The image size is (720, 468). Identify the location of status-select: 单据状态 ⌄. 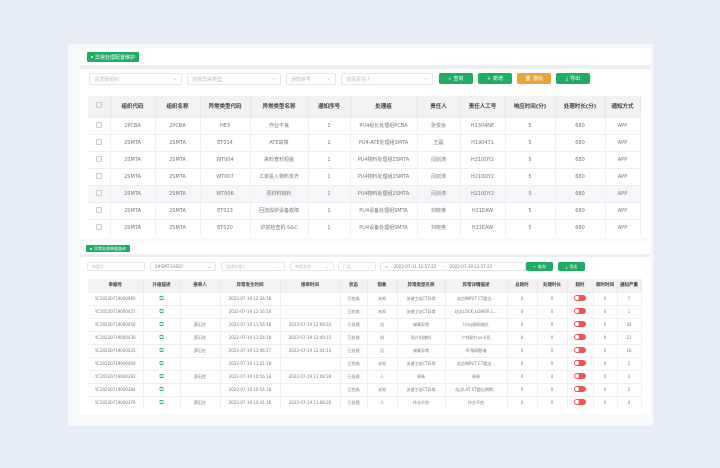
(312, 266).